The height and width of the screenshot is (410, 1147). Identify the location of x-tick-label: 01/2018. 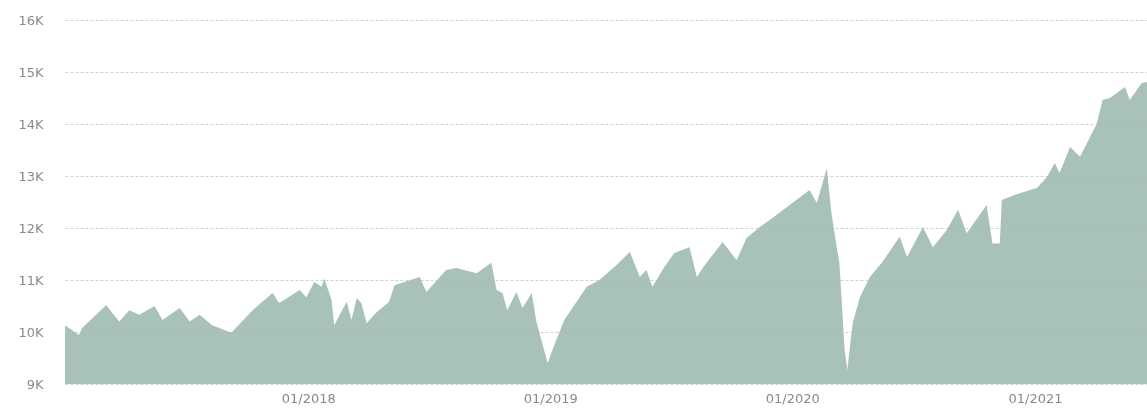
(308, 398).